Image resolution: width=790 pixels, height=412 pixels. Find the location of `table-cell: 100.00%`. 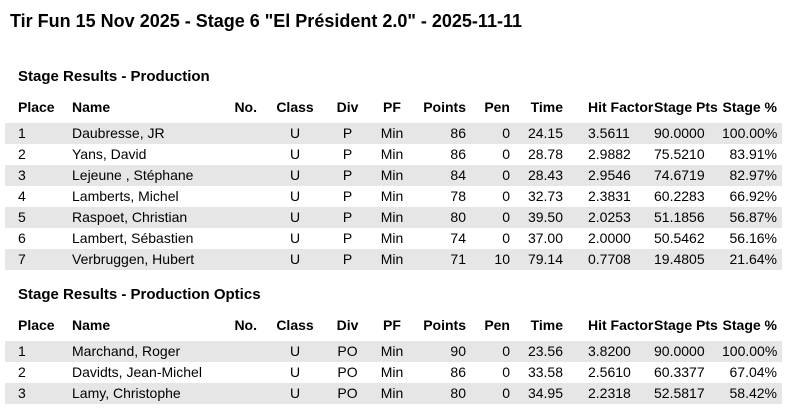

table-cell: 100.00% is located at coordinates (750, 351).